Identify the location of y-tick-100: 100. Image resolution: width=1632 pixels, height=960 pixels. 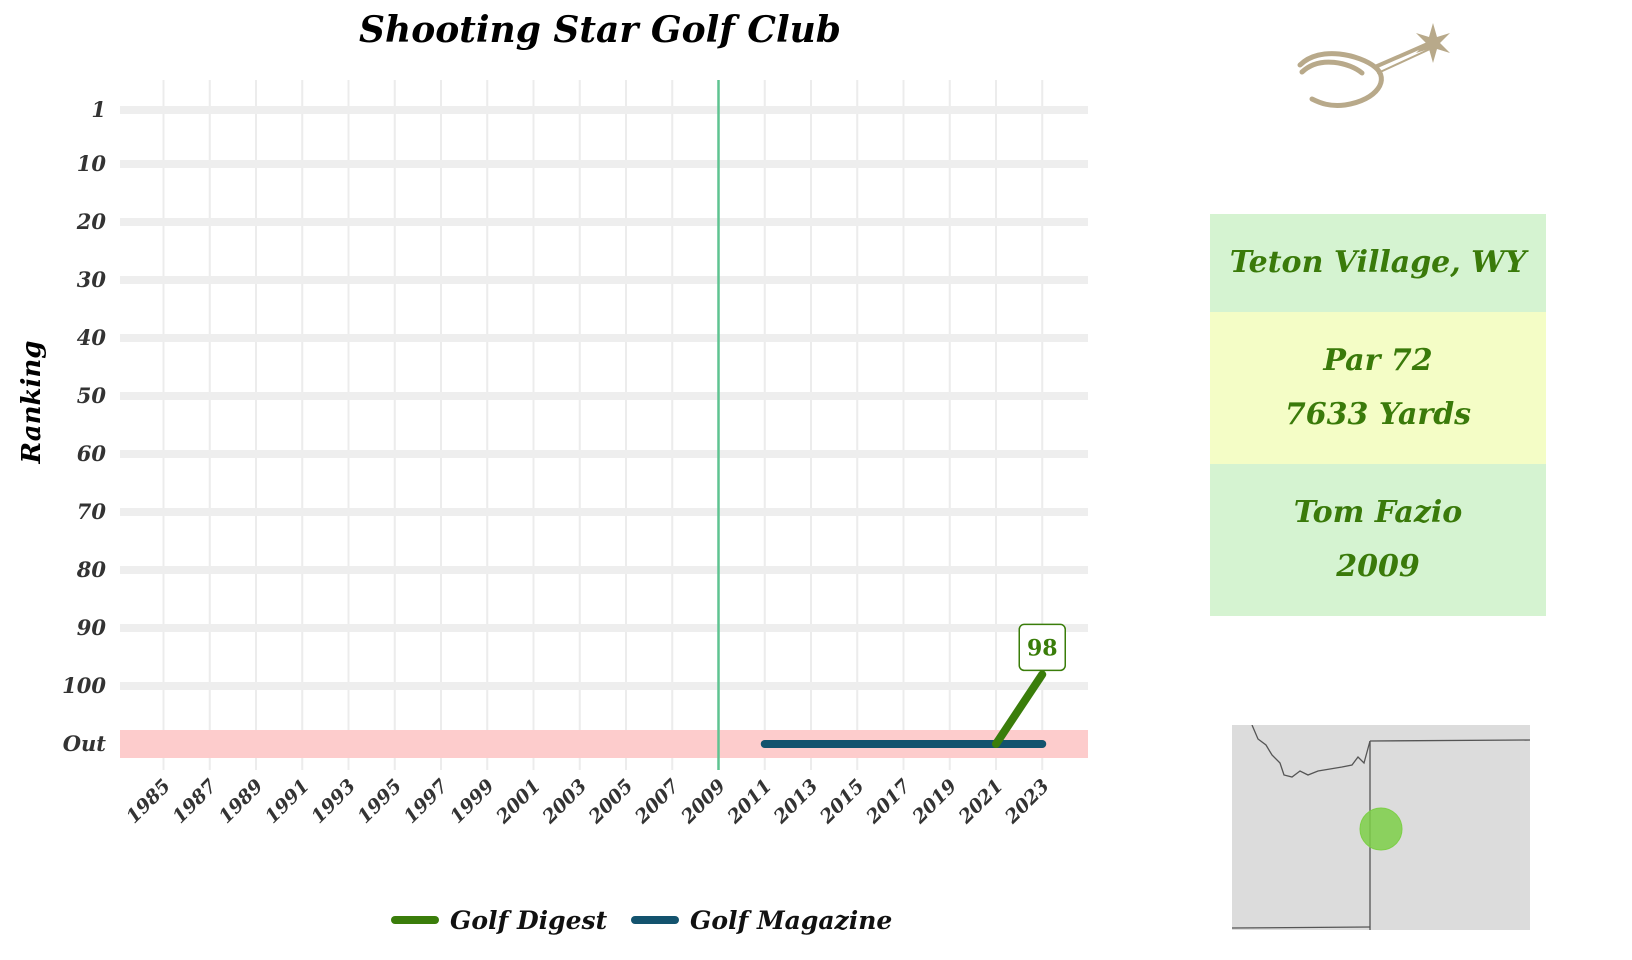
(84, 685).